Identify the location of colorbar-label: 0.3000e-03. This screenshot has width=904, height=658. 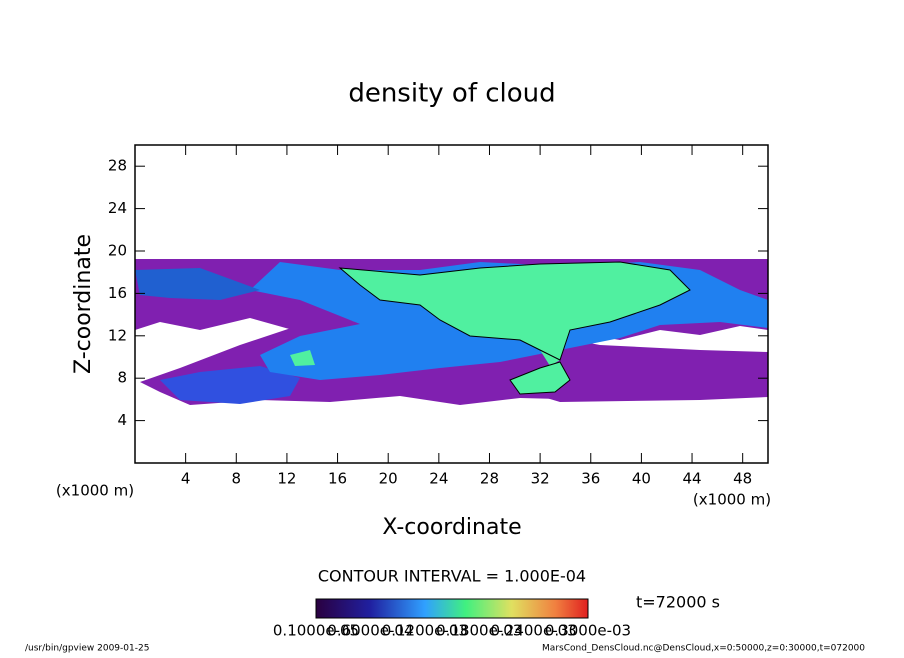
(588, 631).